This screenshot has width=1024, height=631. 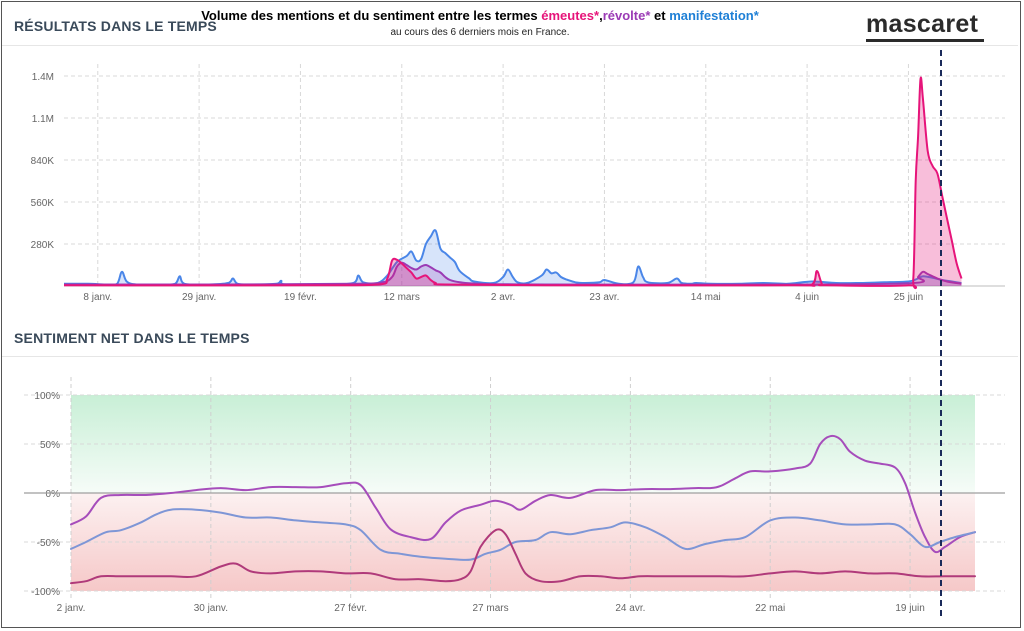 What do you see at coordinates (925, 40) in the screenshot?
I see `logo-underline` at bounding box center [925, 40].